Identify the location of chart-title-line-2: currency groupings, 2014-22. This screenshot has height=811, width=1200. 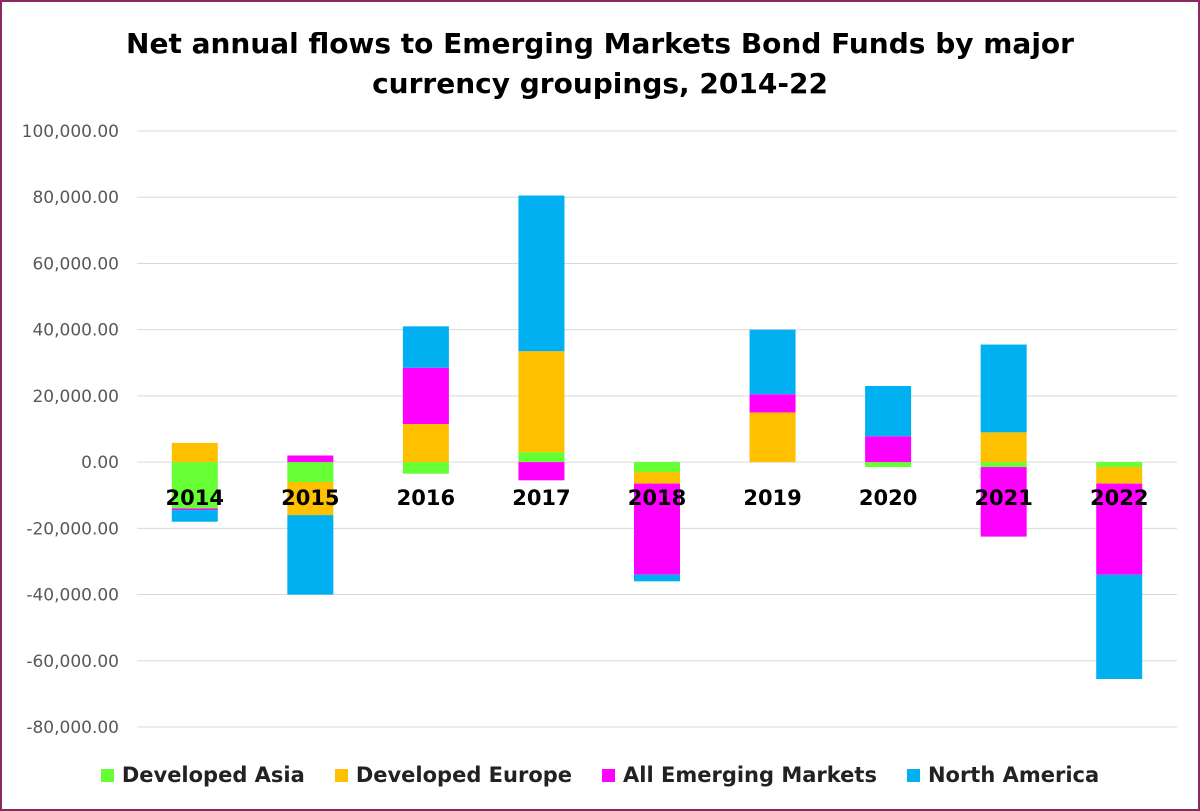
(600, 83).